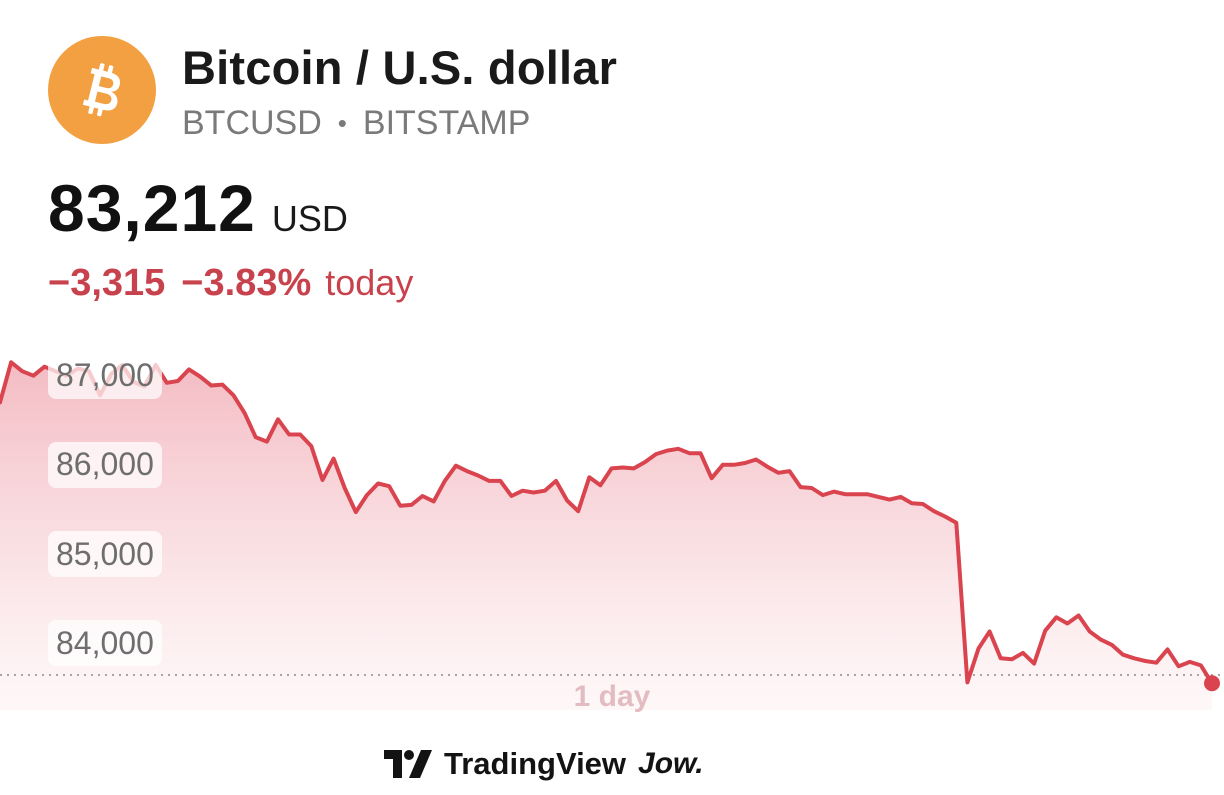  I want to click on y-axis-tick-label: 85,000, so click(105, 554).